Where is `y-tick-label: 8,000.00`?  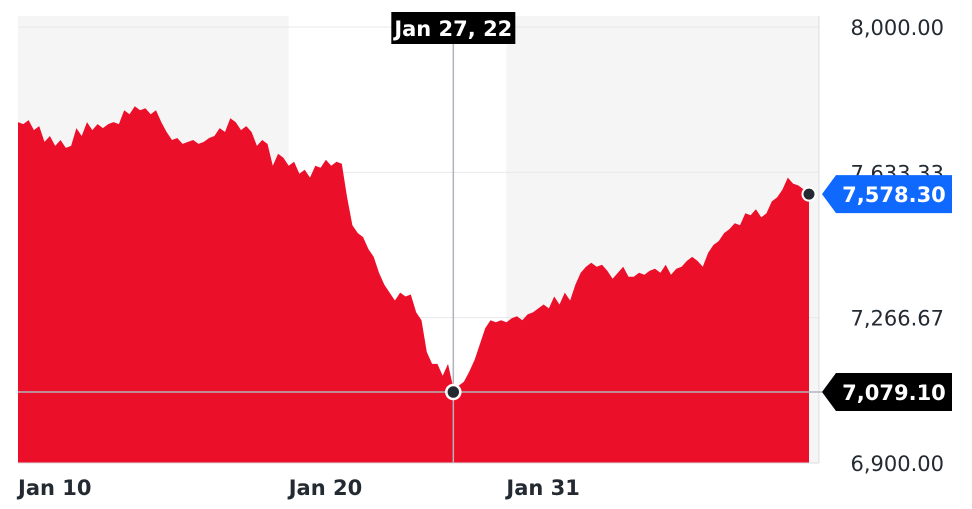
y-tick-label: 8,000.00 is located at coordinates (897, 28).